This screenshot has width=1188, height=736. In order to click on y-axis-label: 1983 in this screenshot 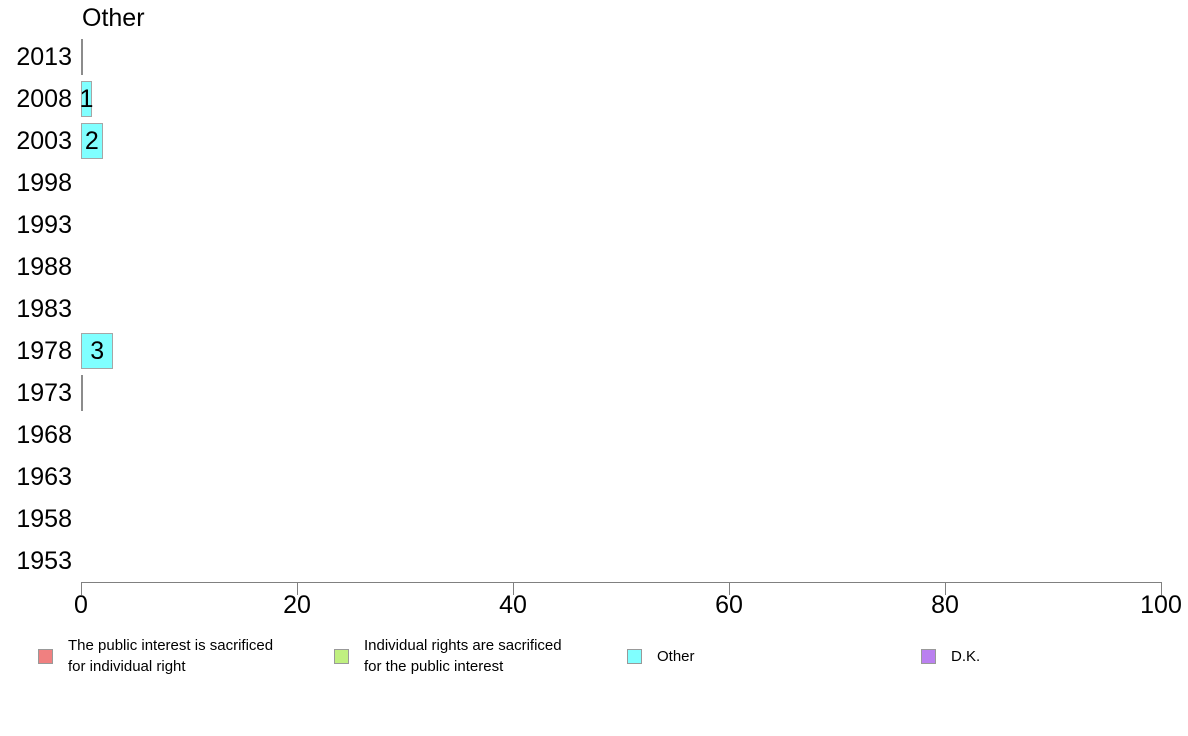, I will do `click(44, 309)`.